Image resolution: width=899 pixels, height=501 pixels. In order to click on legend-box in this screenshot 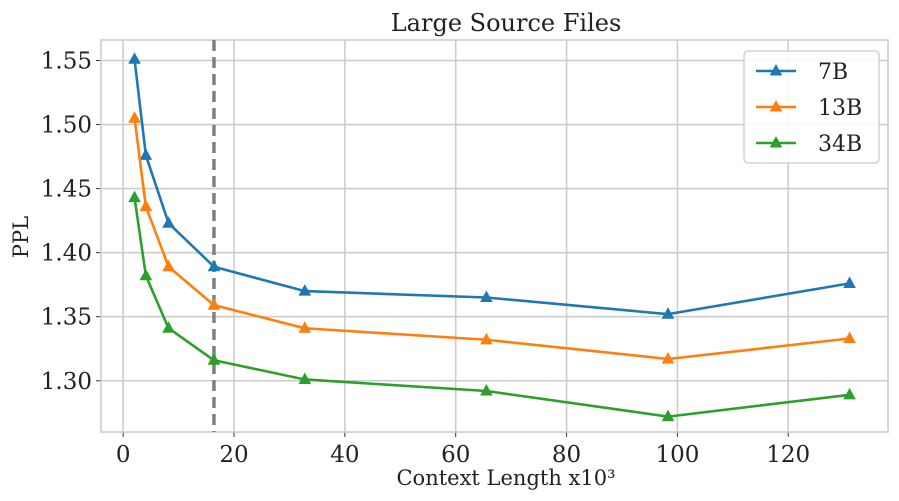, I will do `click(811, 107)`.